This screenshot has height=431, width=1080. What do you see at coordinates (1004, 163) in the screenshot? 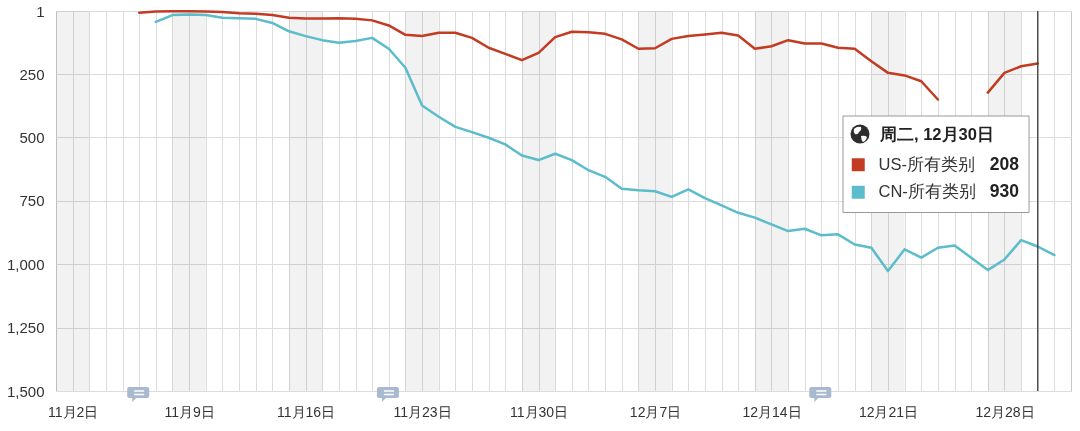
I see `annotation: 208` at bounding box center [1004, 163].